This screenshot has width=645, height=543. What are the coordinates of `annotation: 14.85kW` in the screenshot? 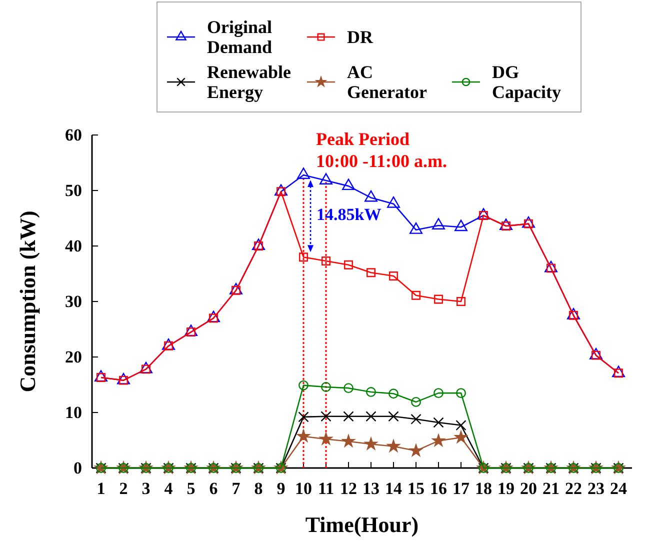 It's located at (349, 214).